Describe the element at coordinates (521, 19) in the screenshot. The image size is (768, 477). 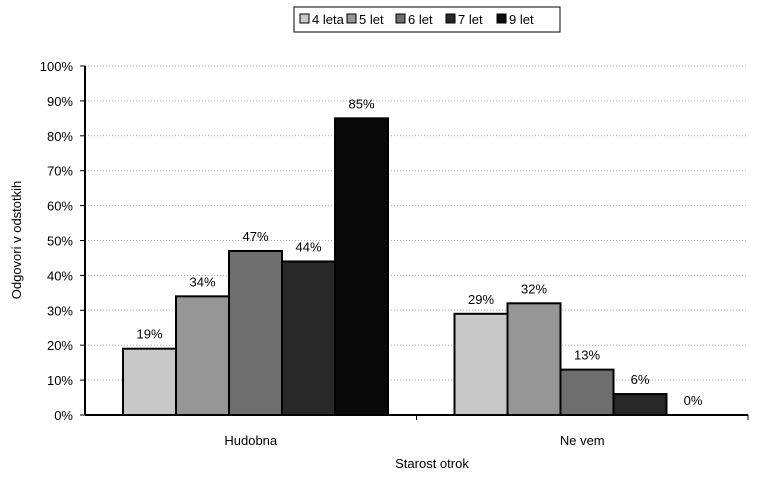
I see `legend-label: 9 let` at that location.